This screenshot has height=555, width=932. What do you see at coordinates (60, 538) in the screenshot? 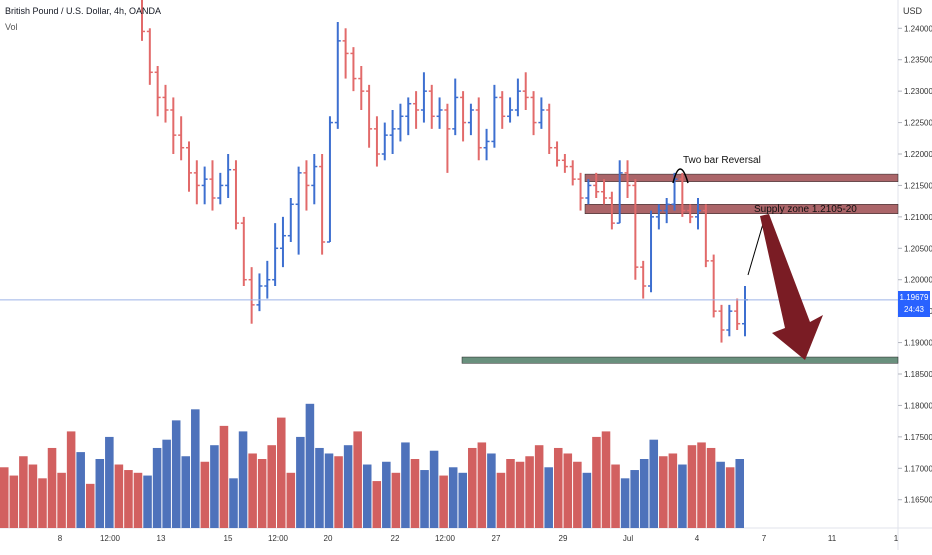
I see `time-tick-label: 8` at bounding box center [60, 538].